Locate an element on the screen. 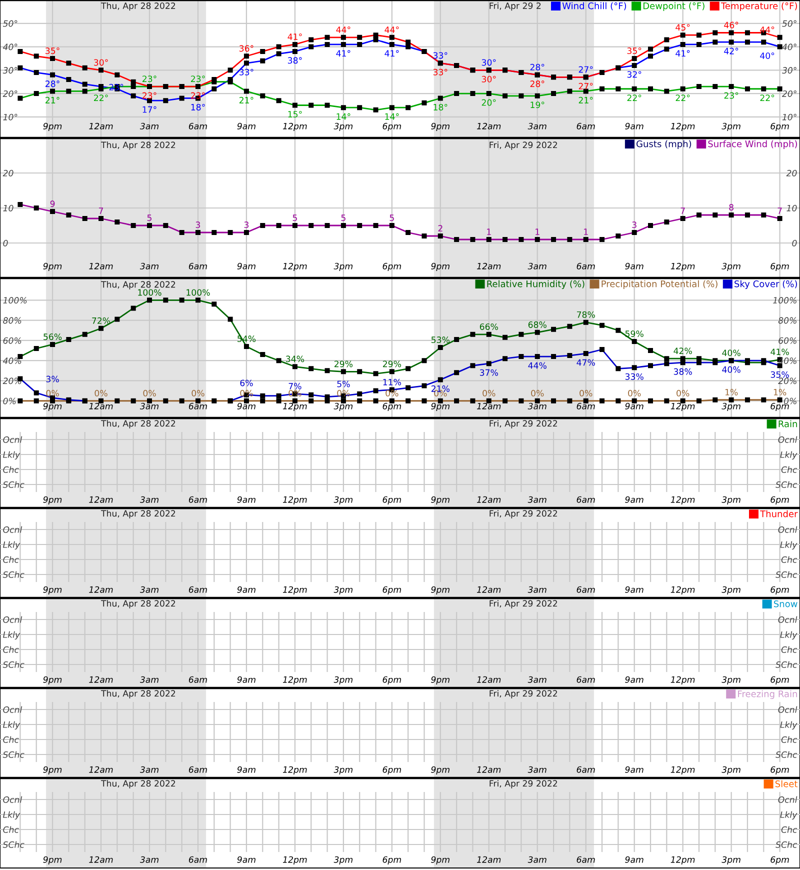 Image resolution: width=800 pixels, height=870 pixels. data-label: 33% is located at coordinates (634, 376).